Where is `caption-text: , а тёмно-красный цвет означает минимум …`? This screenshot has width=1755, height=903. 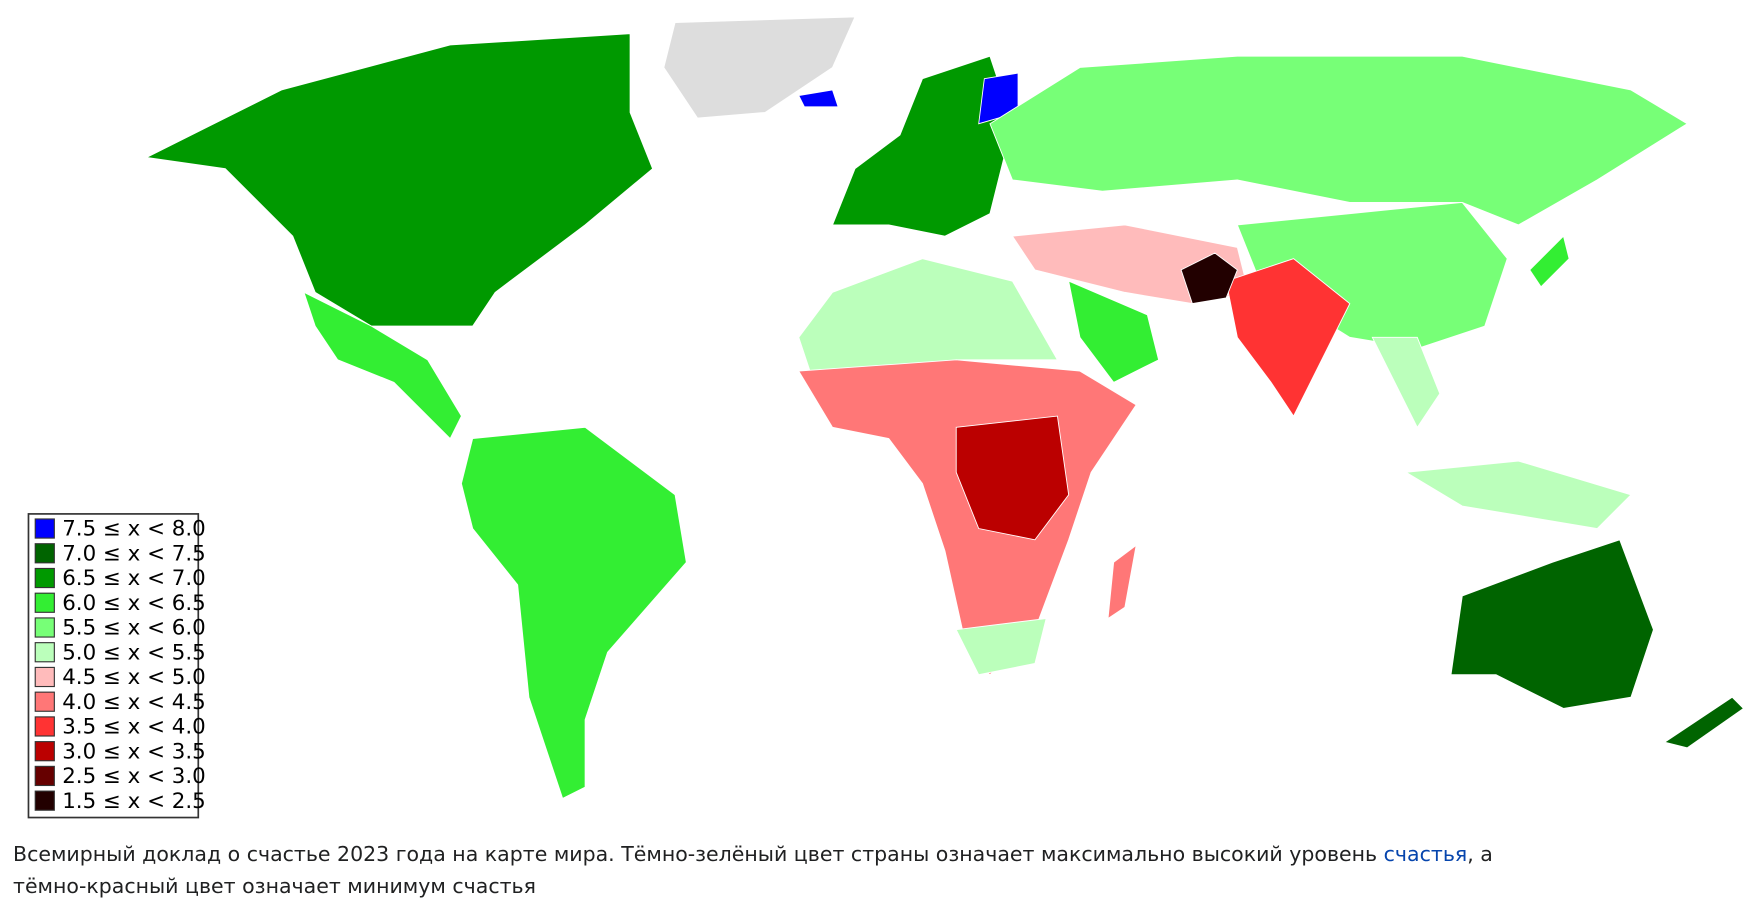 caption-text: , а тёмно-красный цвет означает минимум … is located at coordinates (753, 870).